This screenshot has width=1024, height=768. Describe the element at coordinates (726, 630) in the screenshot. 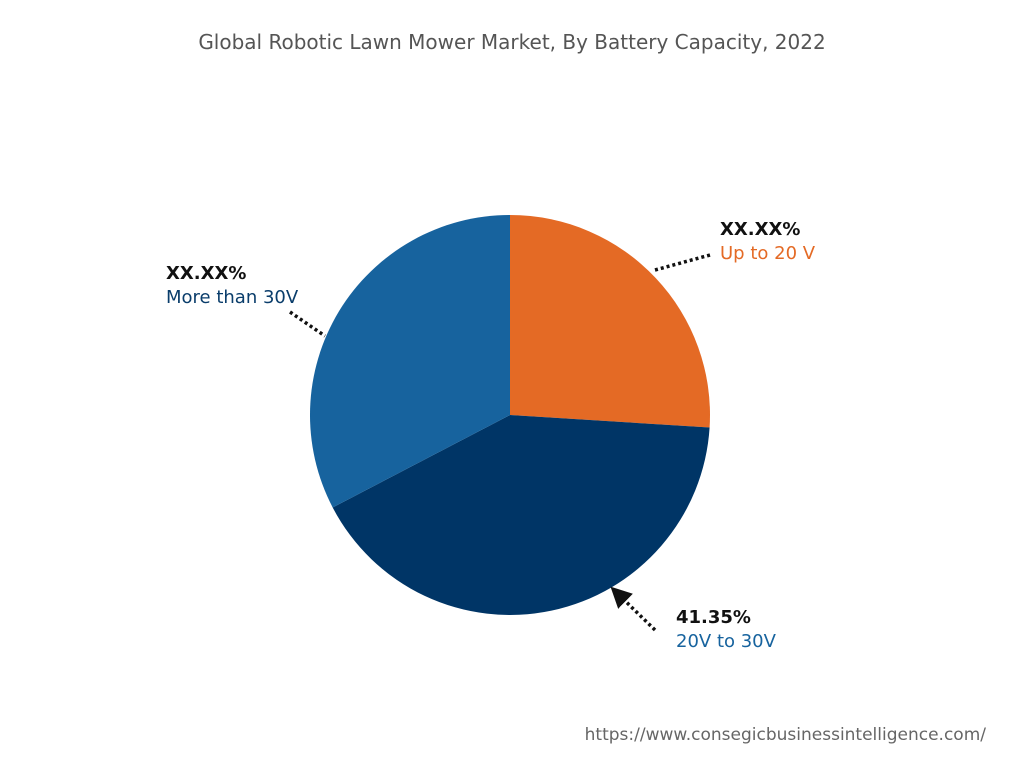

I see `label-20v-to-30v: 41.35% 20V to 30V` at that location.